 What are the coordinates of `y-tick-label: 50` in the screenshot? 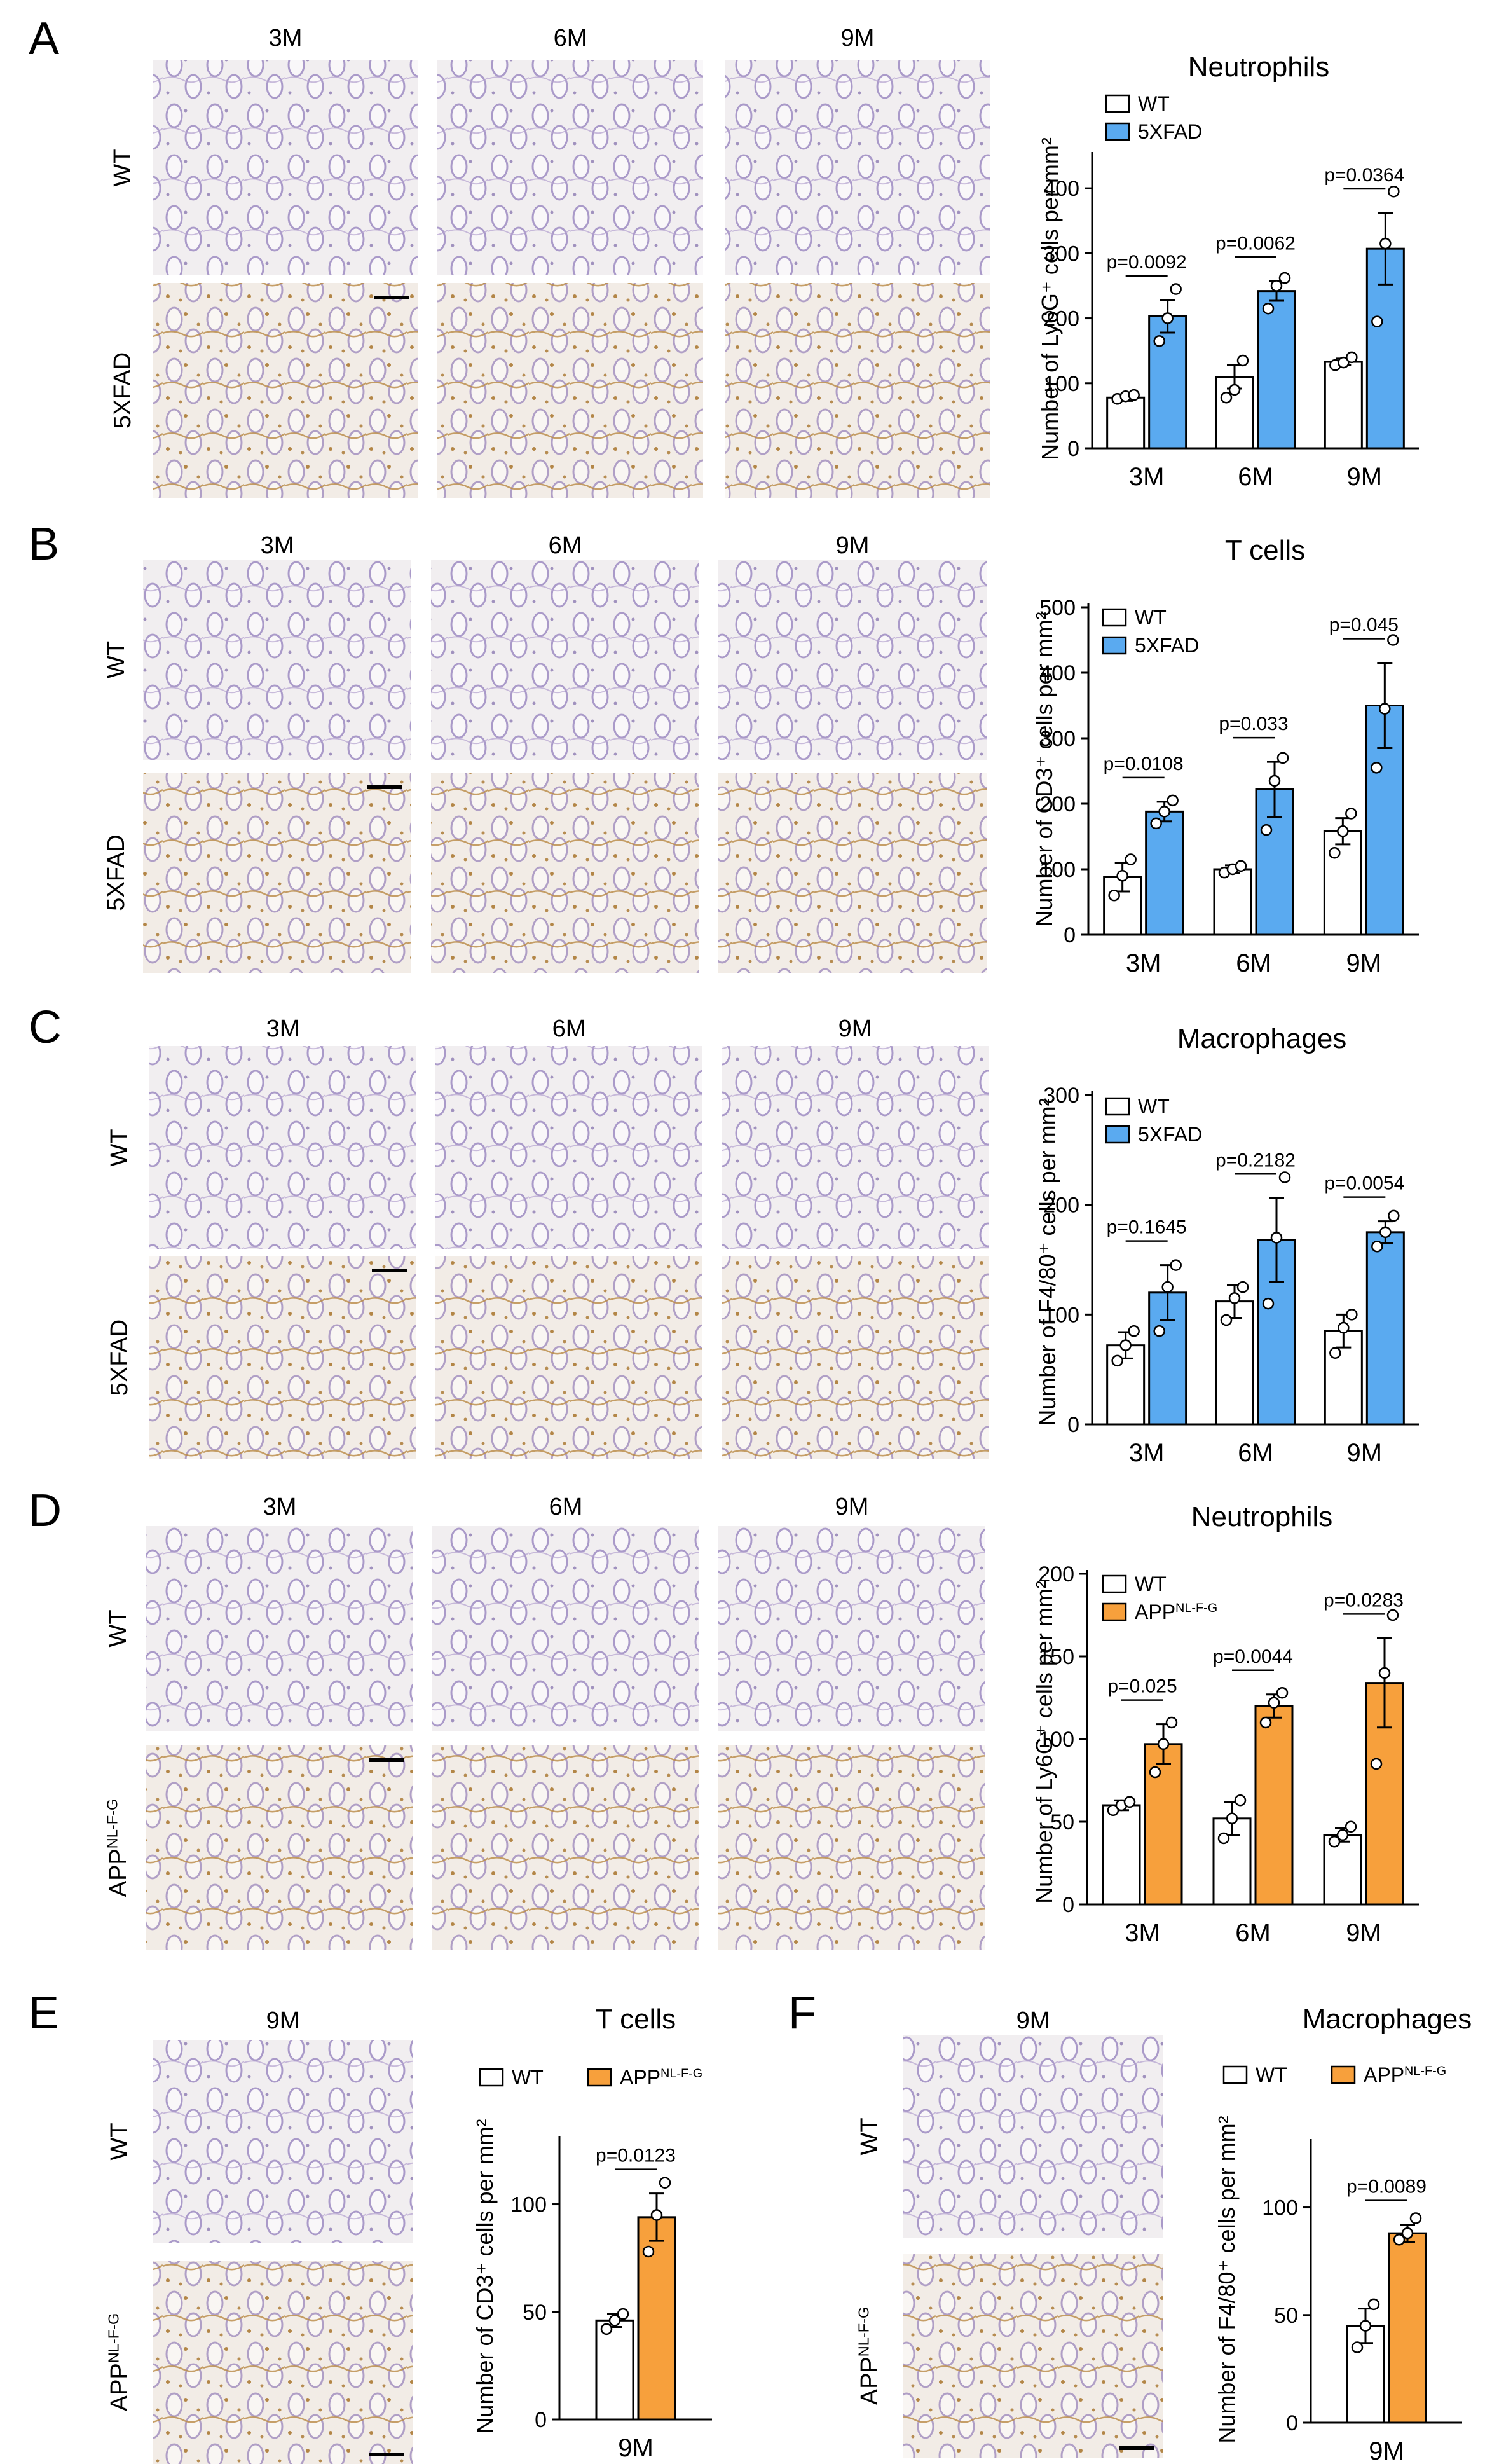 It's located at (535, 2313).